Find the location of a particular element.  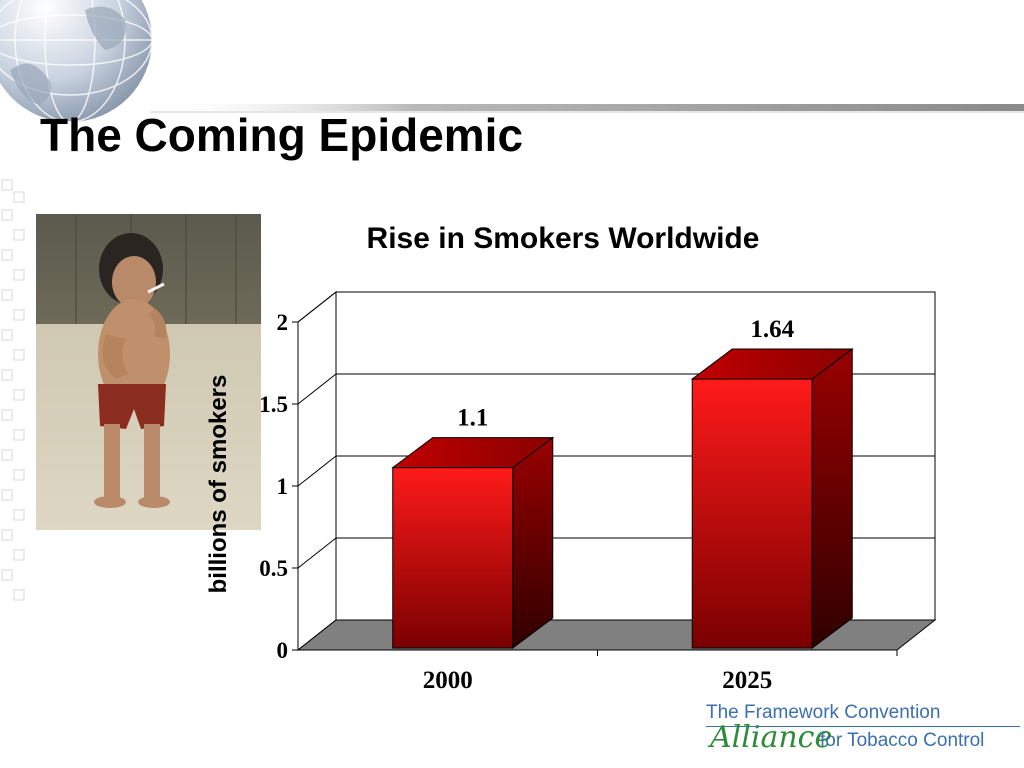

logo-alliance-word: Alliance is located at coordinates (771, 737).